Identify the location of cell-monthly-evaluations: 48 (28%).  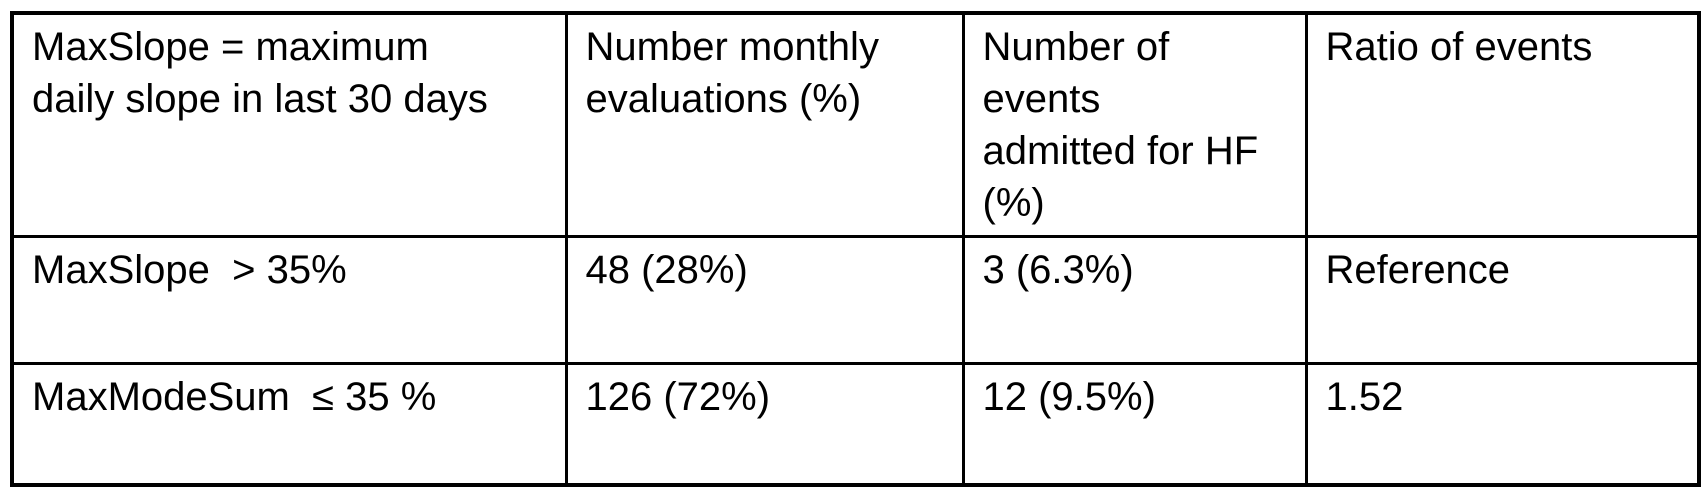
(764, 300).